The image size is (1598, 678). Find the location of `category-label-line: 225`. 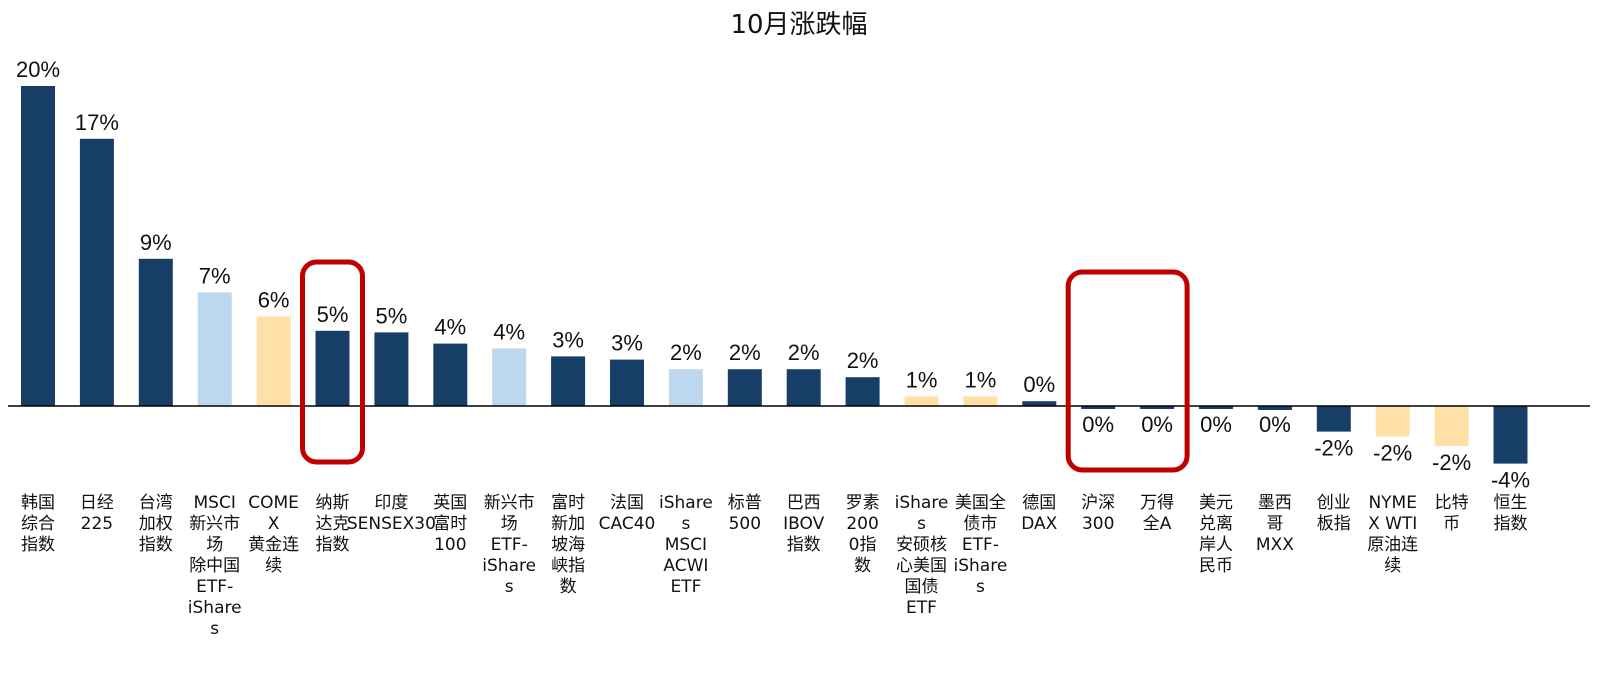

category-label-line: 225 is located at coordinates (97, 524).